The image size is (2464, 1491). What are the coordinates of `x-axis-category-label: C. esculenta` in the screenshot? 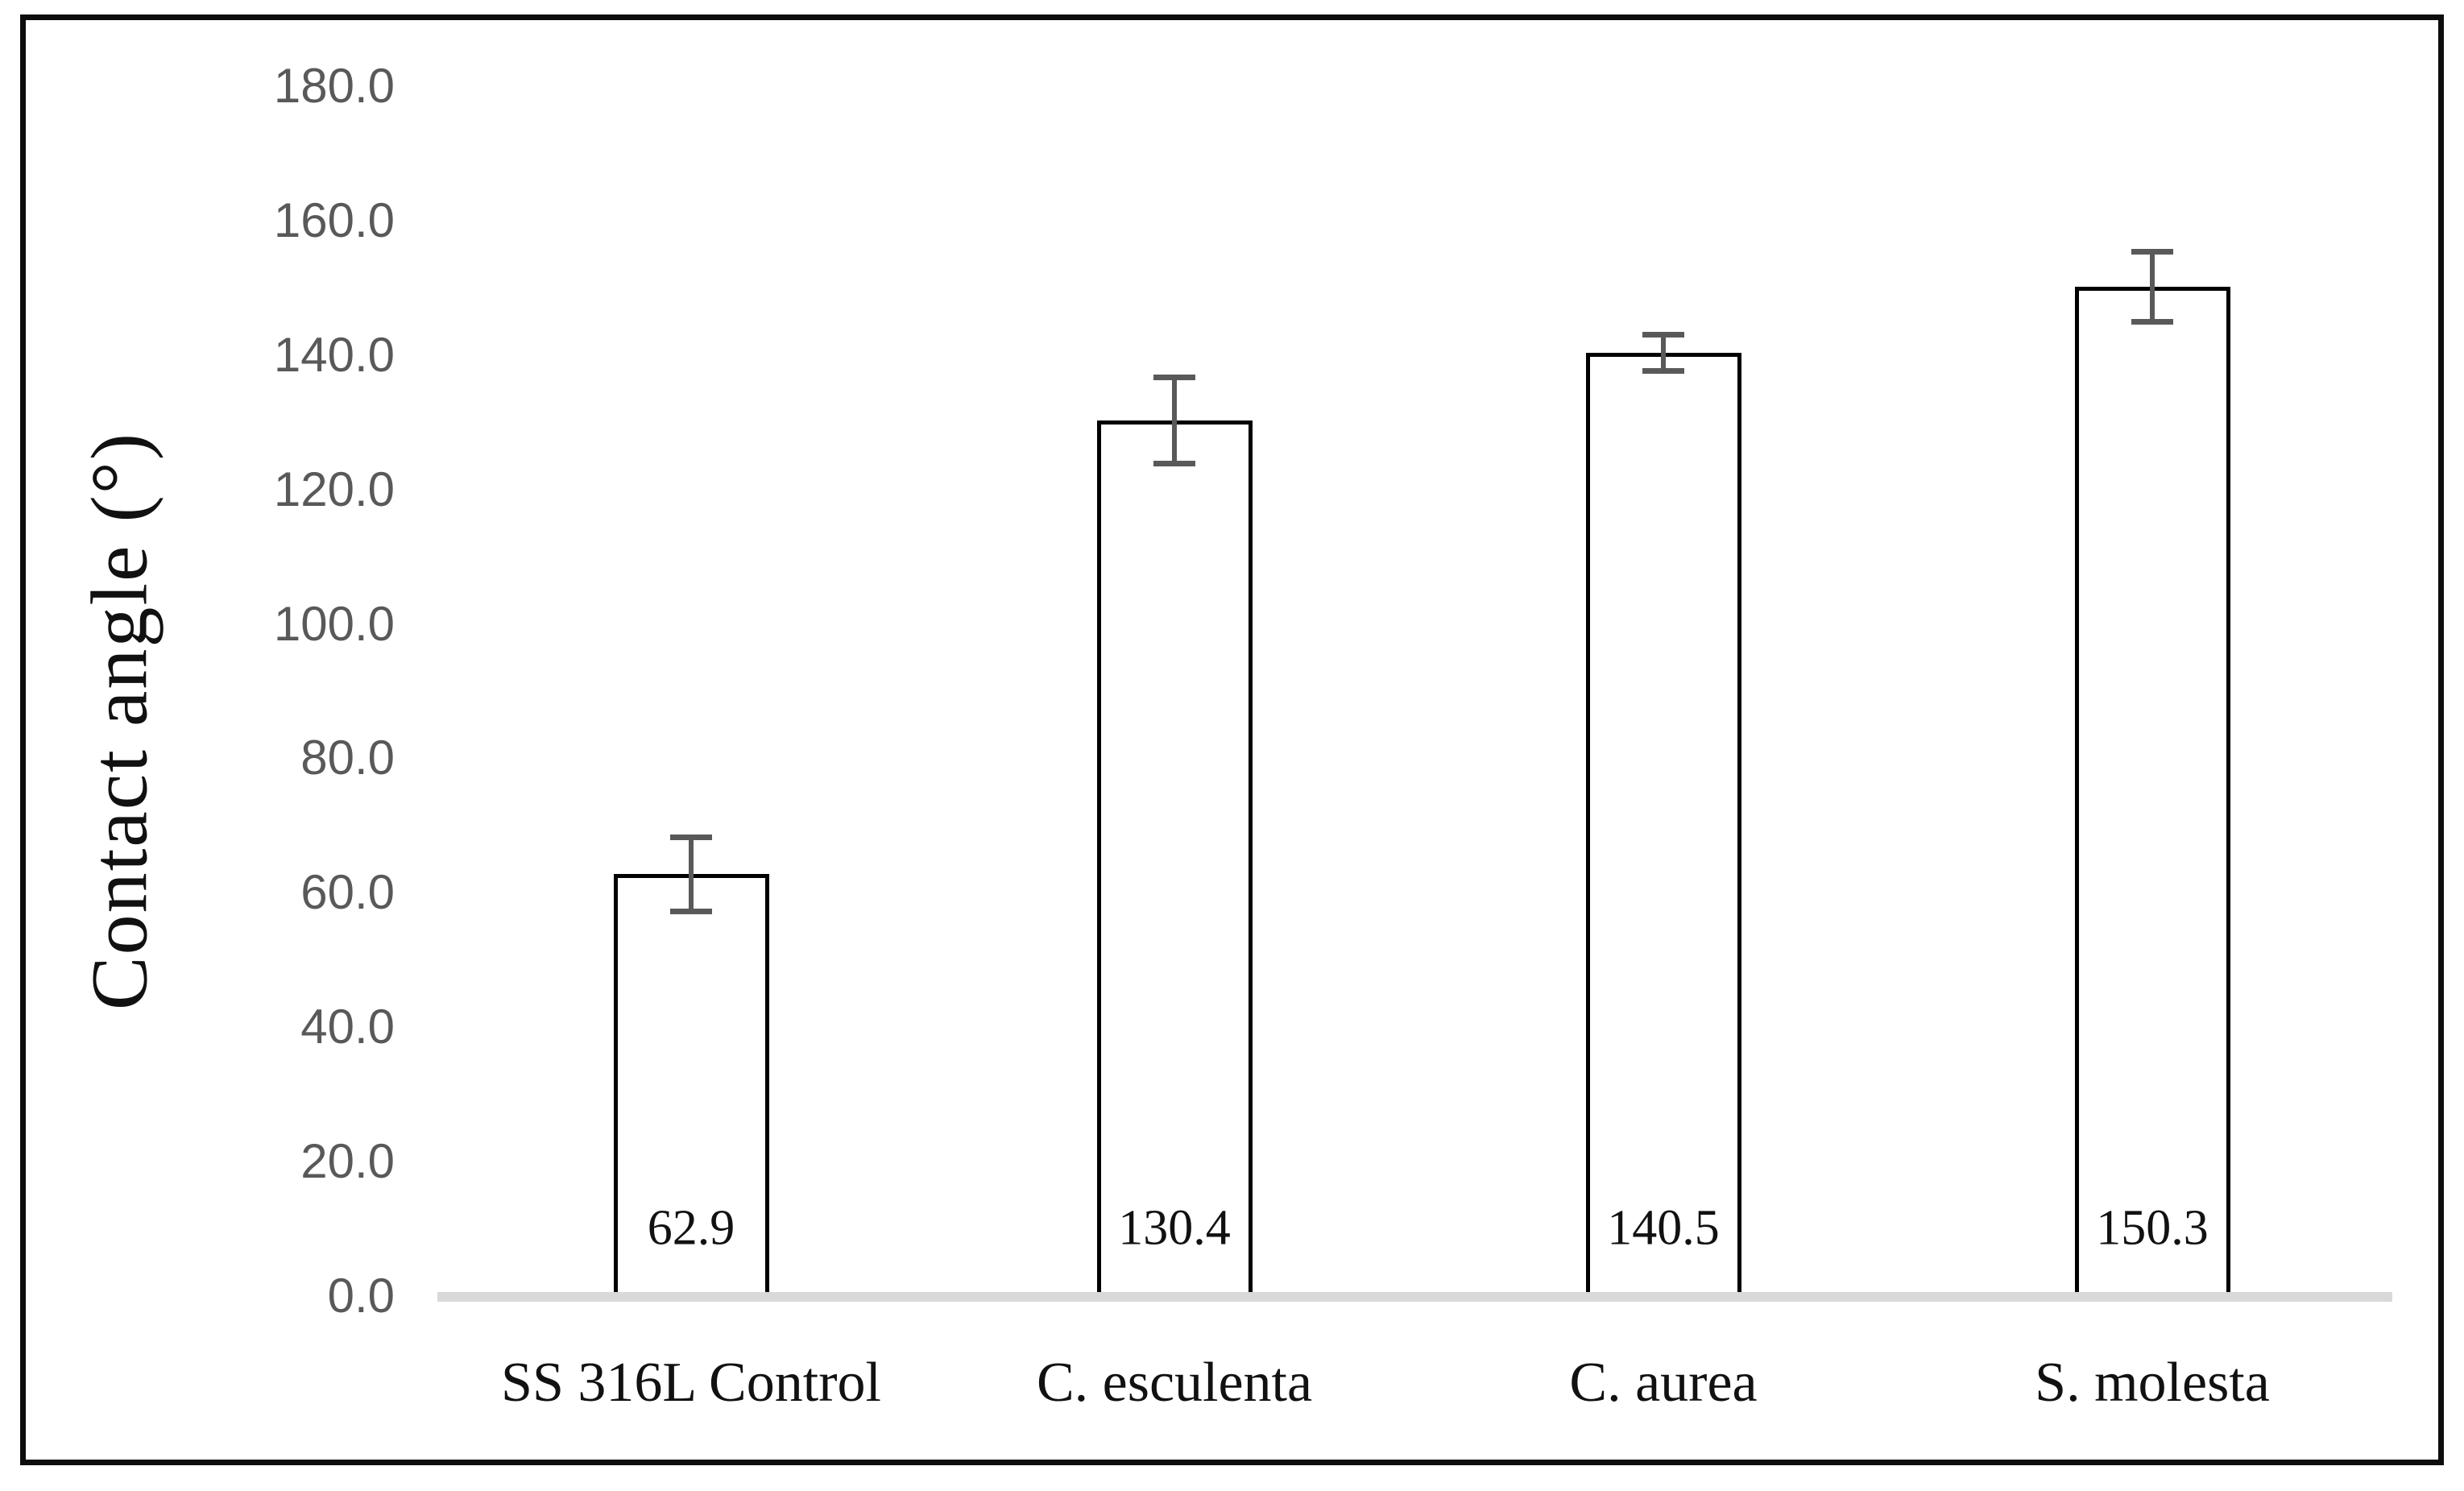 It's located at (1174, 1383).